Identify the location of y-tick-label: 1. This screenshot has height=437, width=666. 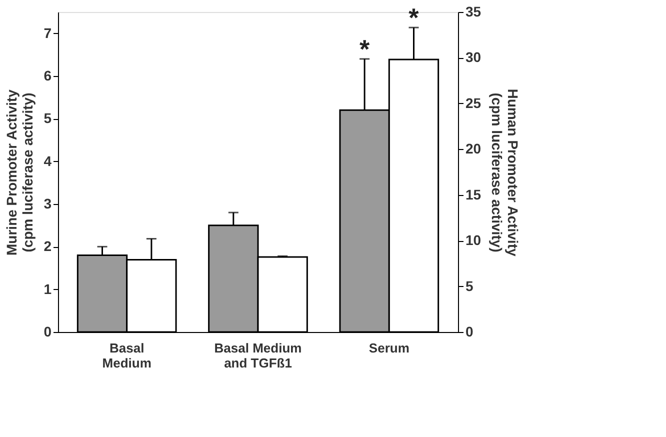
(48, 288).